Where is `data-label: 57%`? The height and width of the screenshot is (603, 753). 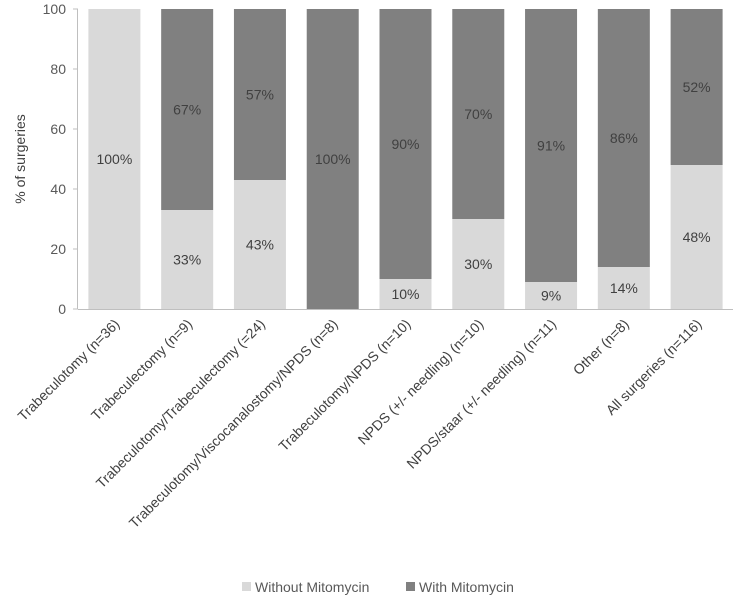
data-label: 57% is located at coordinates (260, 95).